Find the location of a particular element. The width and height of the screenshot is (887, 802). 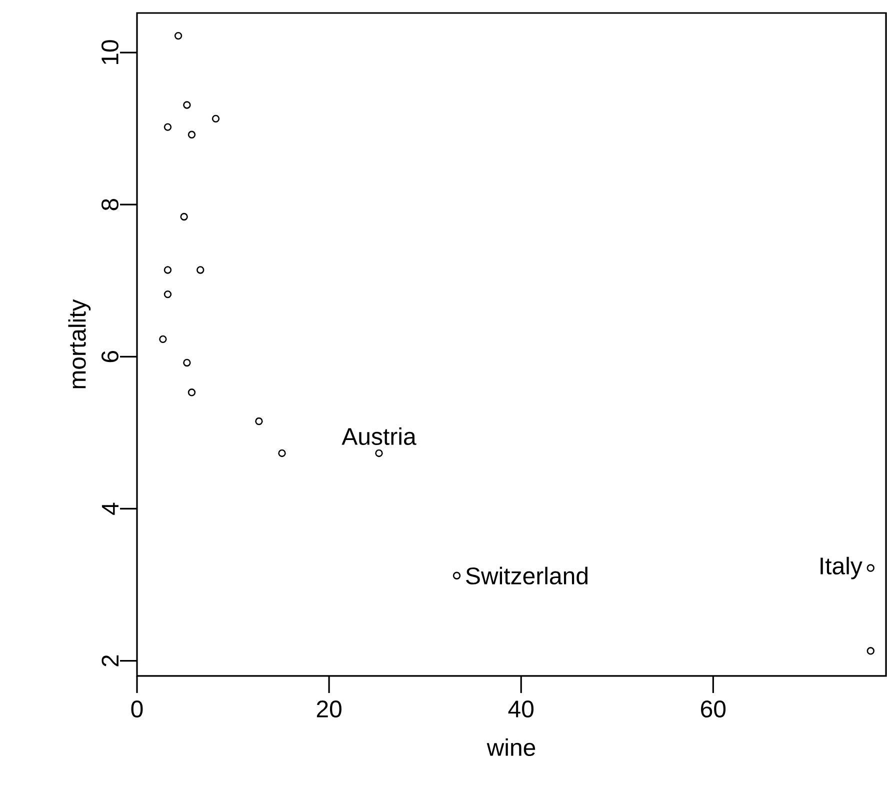

annotation: Switzerland is located at coordinates (527, 575).